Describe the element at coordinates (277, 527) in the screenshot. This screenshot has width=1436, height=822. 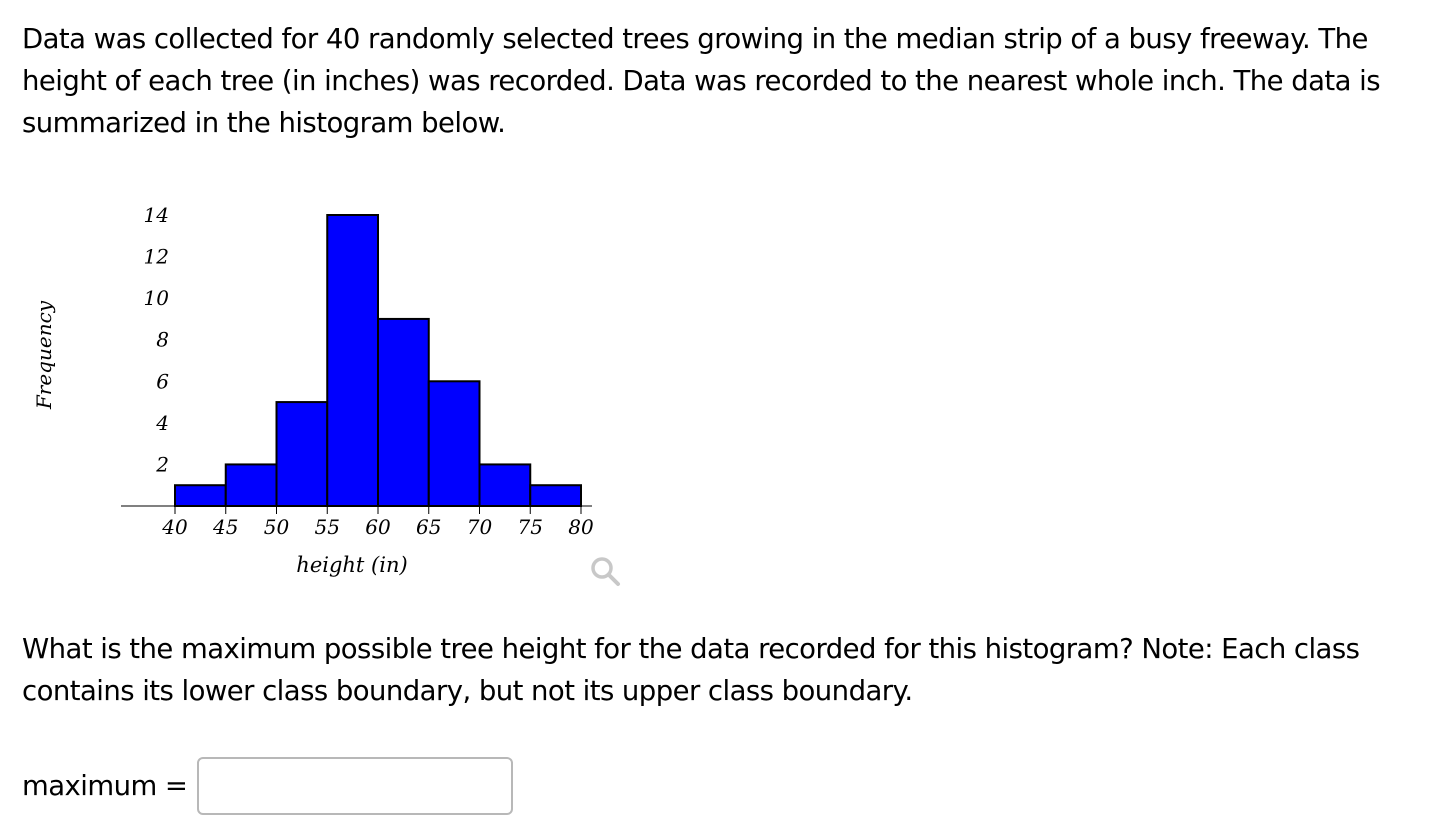
I see `x-tick-label: 50` at that location.